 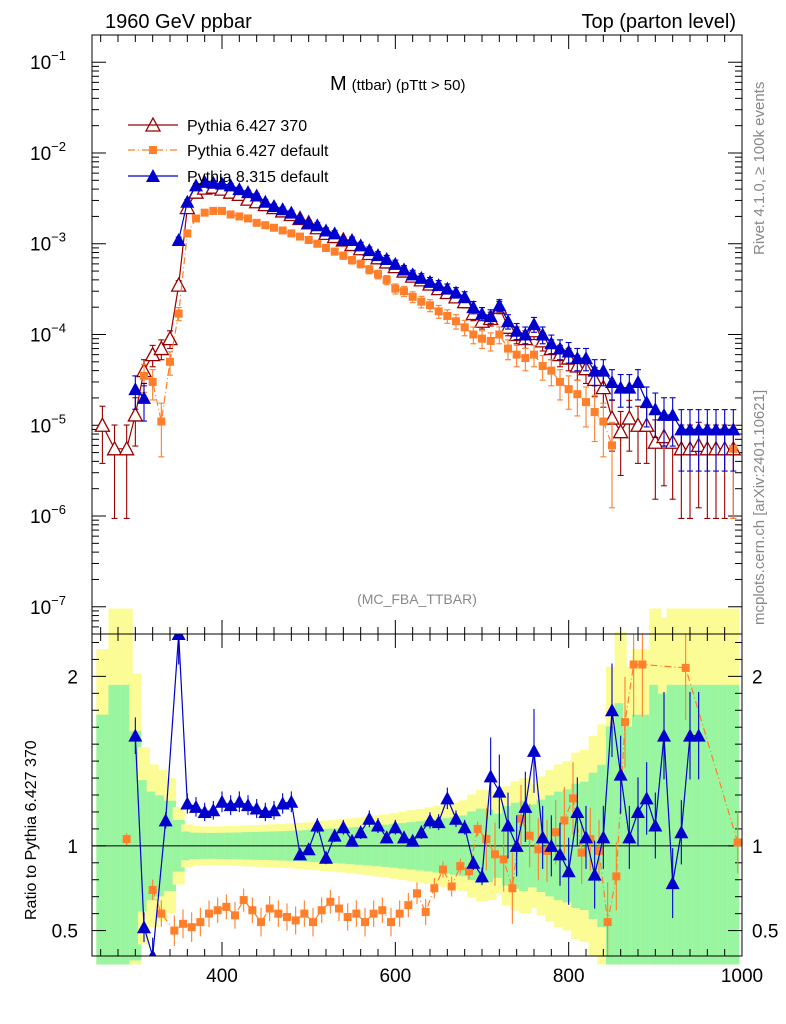 I want to click on legend-label-pythia6-default: Pythia 6.427 default, so click(x=258, y=151).